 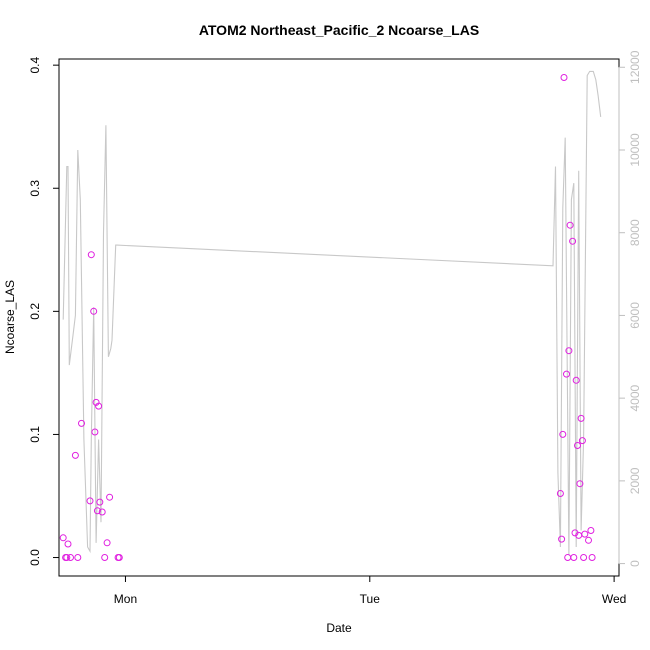 I want to click on chart-title: ATOM2 Northeast_Pacific_2 Ncoarse_LAS, so click(x=339, y=30).